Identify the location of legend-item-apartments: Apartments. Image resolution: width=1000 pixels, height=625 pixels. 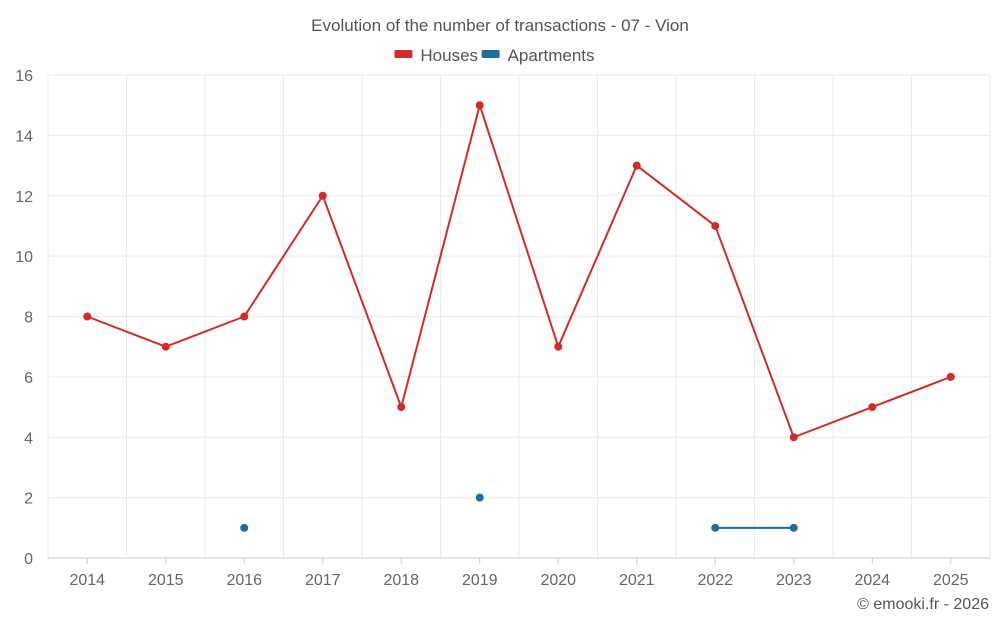
(538, 55).